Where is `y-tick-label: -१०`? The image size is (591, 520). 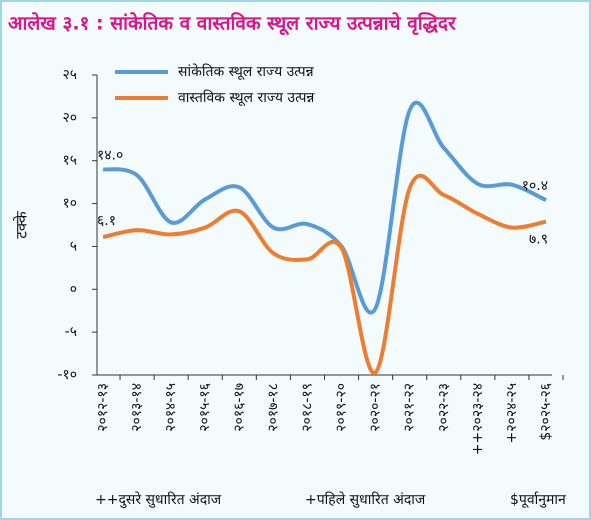 y-tick-label: -१० is located at coordinates (67, 375).